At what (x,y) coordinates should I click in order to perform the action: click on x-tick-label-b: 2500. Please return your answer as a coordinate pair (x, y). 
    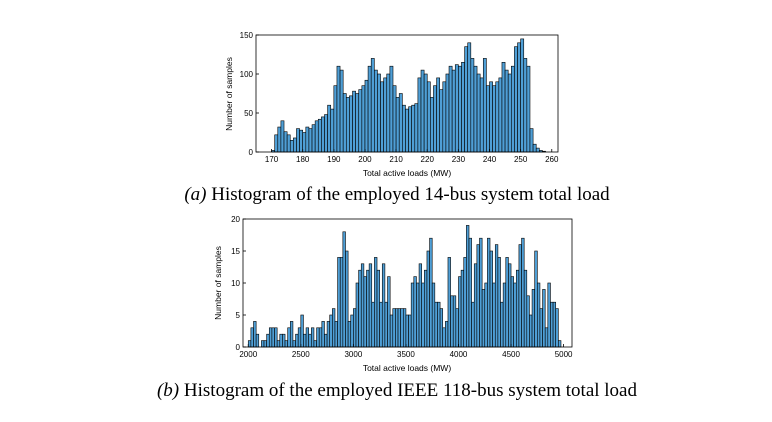
    Looking at the image, I should click on (301, 354).